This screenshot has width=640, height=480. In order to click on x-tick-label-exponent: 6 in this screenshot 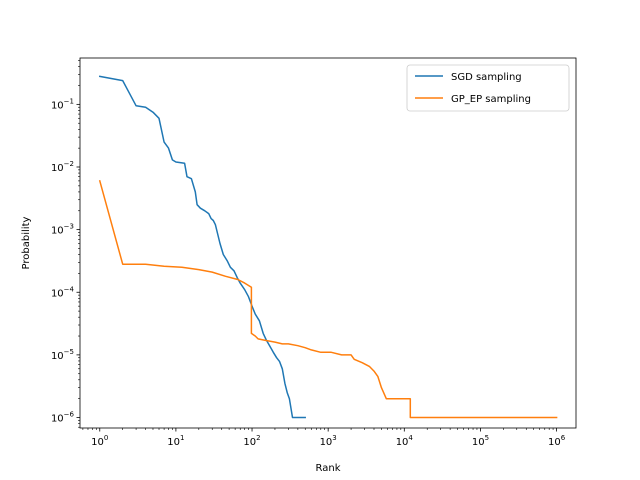, I will do `click(563, 438)`.